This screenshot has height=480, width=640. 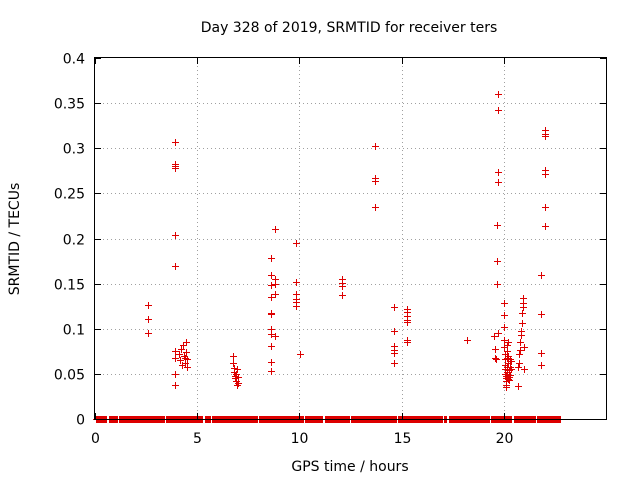 I want to click on y-tick-label: 0.15, so click(x=69, y=286).